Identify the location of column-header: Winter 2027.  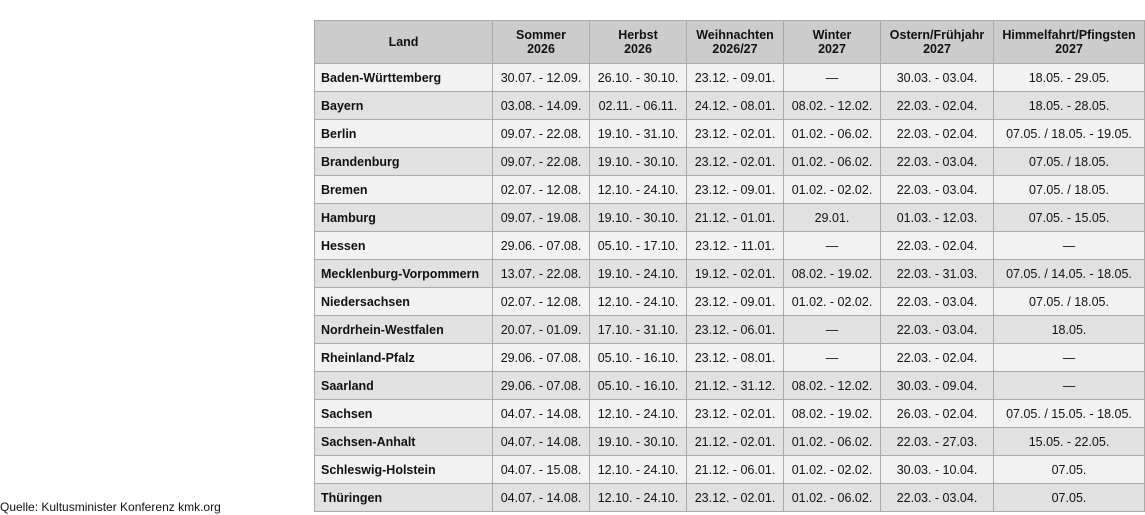
(832, 42).